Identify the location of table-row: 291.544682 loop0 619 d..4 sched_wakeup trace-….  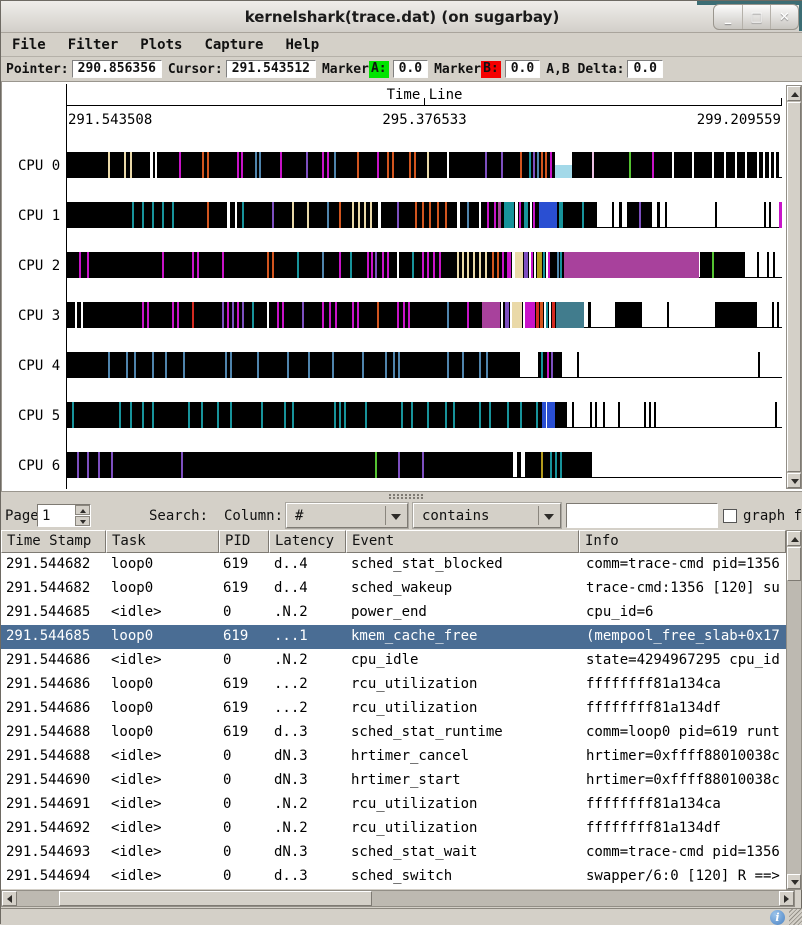
(393, 589).